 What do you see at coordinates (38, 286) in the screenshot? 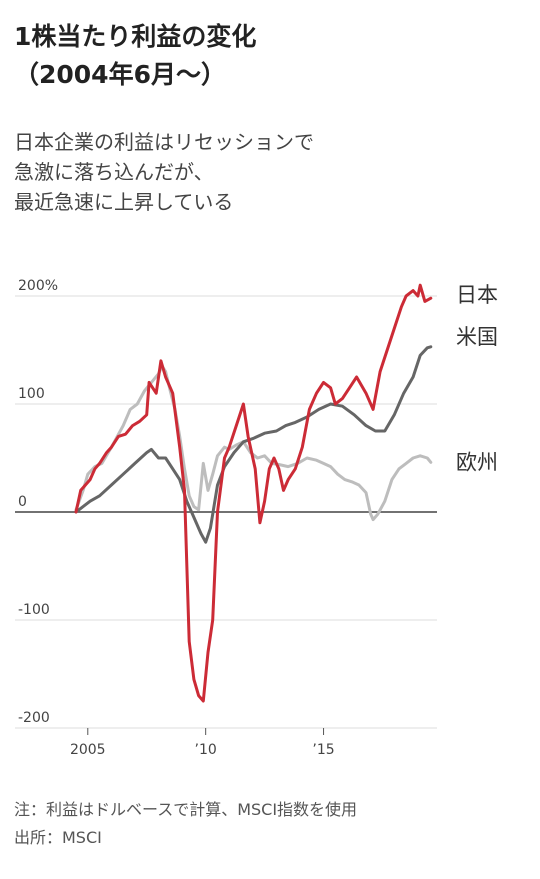
I see `y-tick-label: 200%` at bounding box center [38, 286].